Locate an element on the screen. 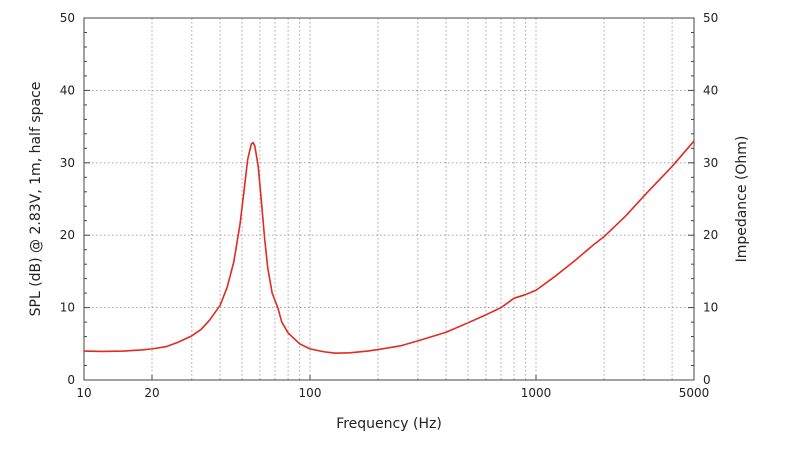 Image resolution: width=800 pixels, height=456 pixels. x-tick-label: 20 is located at coordinates (151, 393).